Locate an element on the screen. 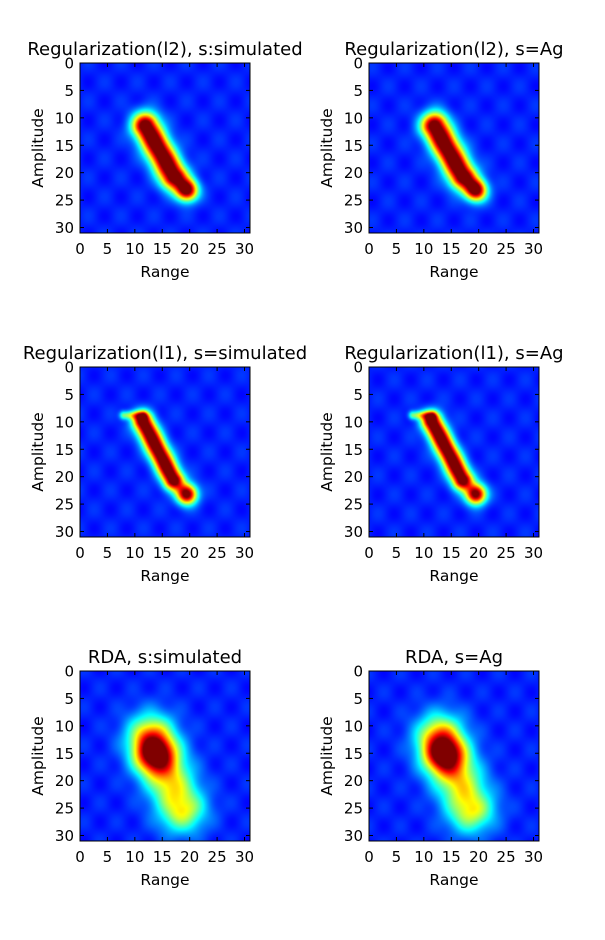  subplot-title: Regularization(l2), s=Ag is located at coordinates (453, 49).